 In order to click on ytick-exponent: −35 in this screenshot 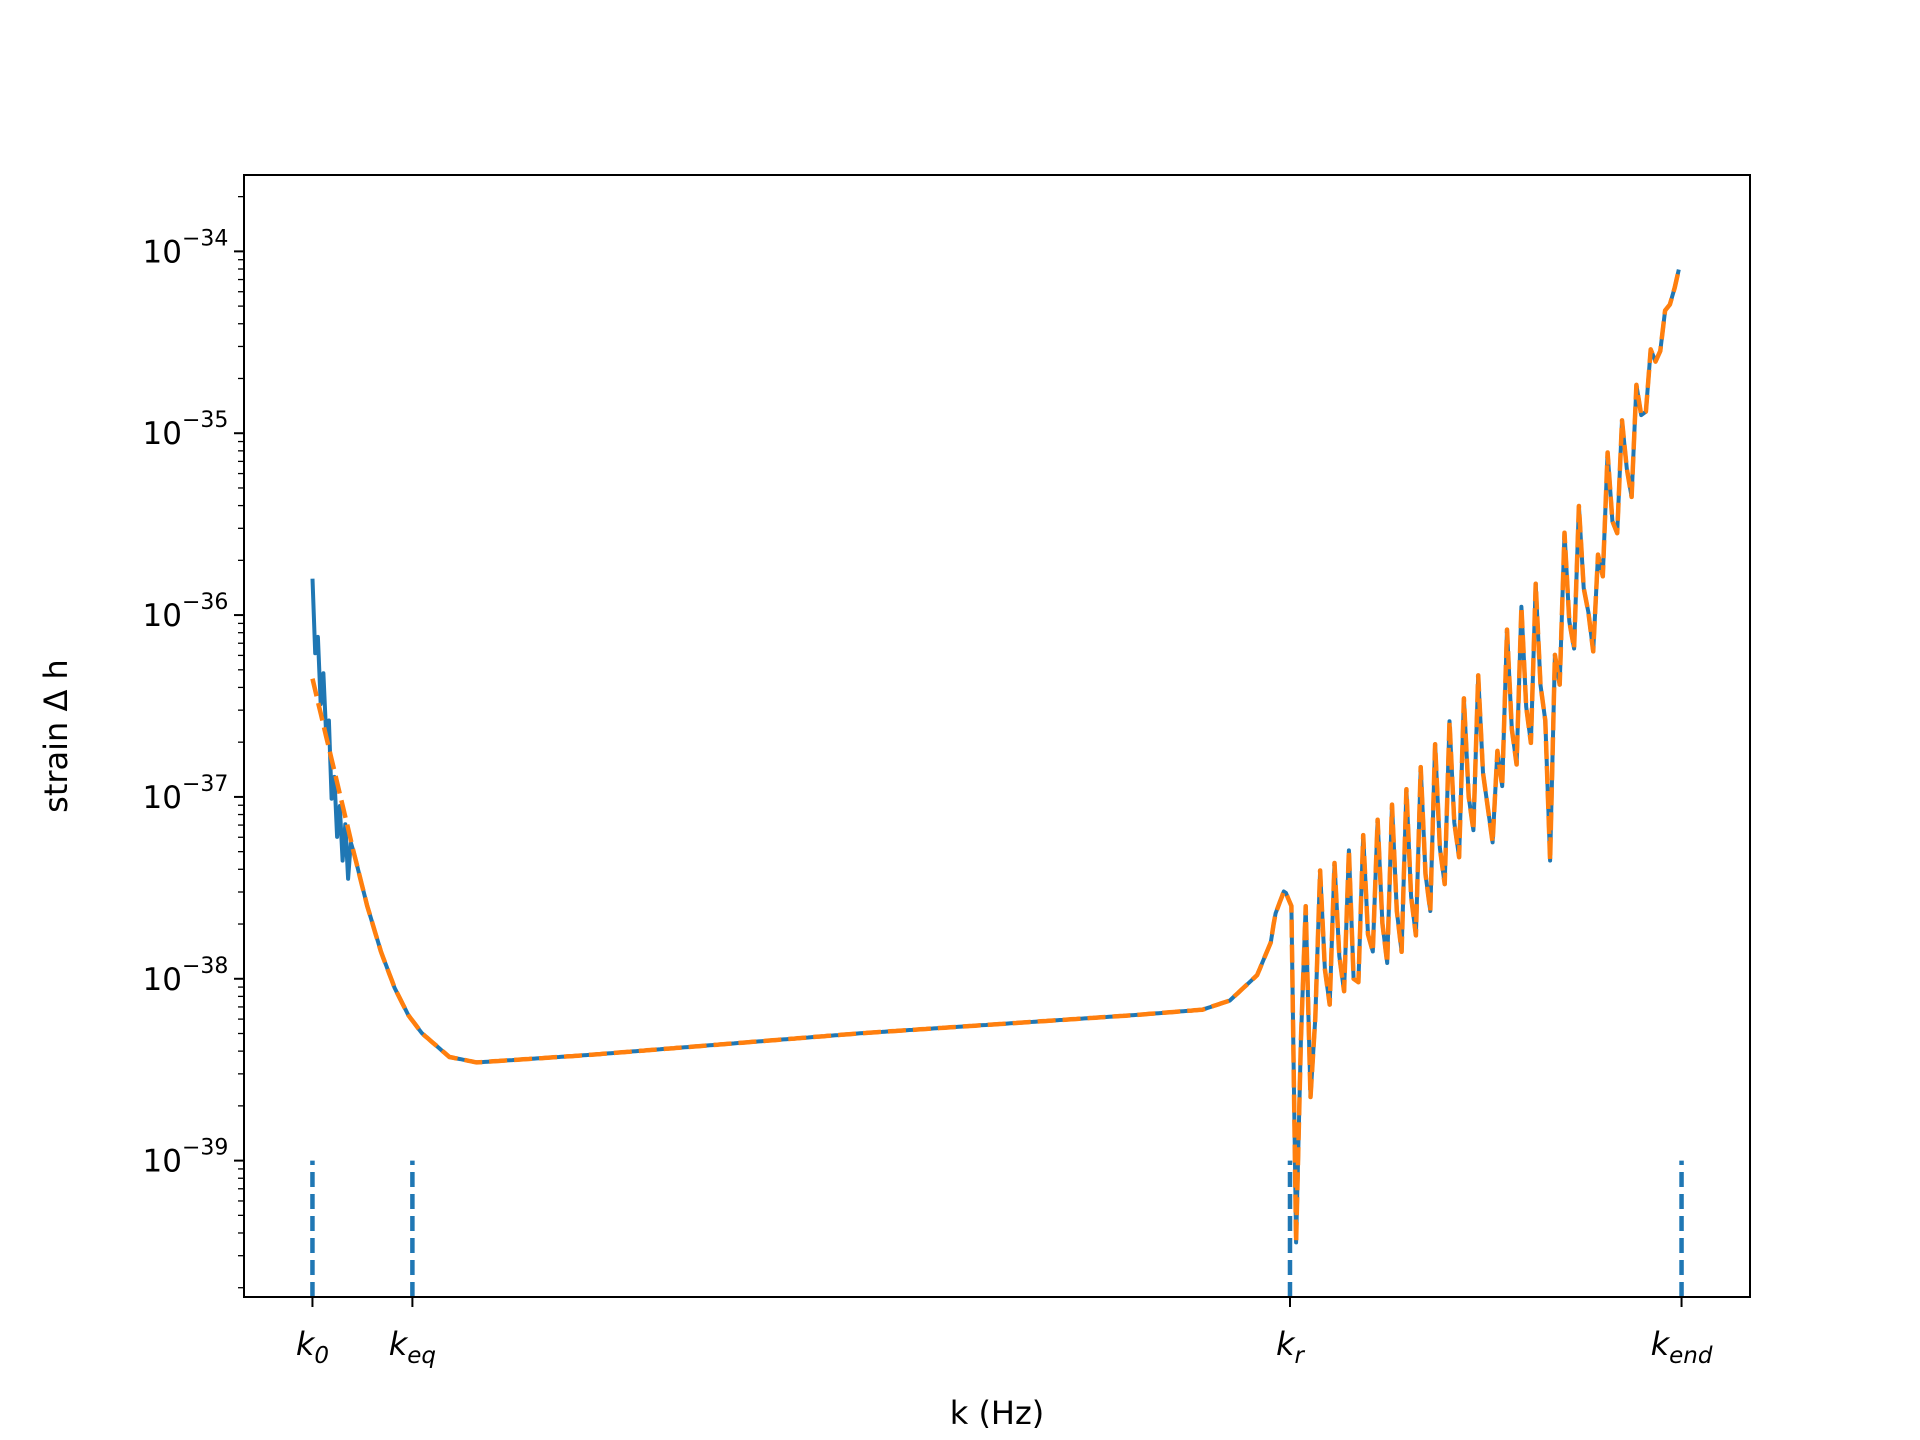, I will do `click(205, 420)`.